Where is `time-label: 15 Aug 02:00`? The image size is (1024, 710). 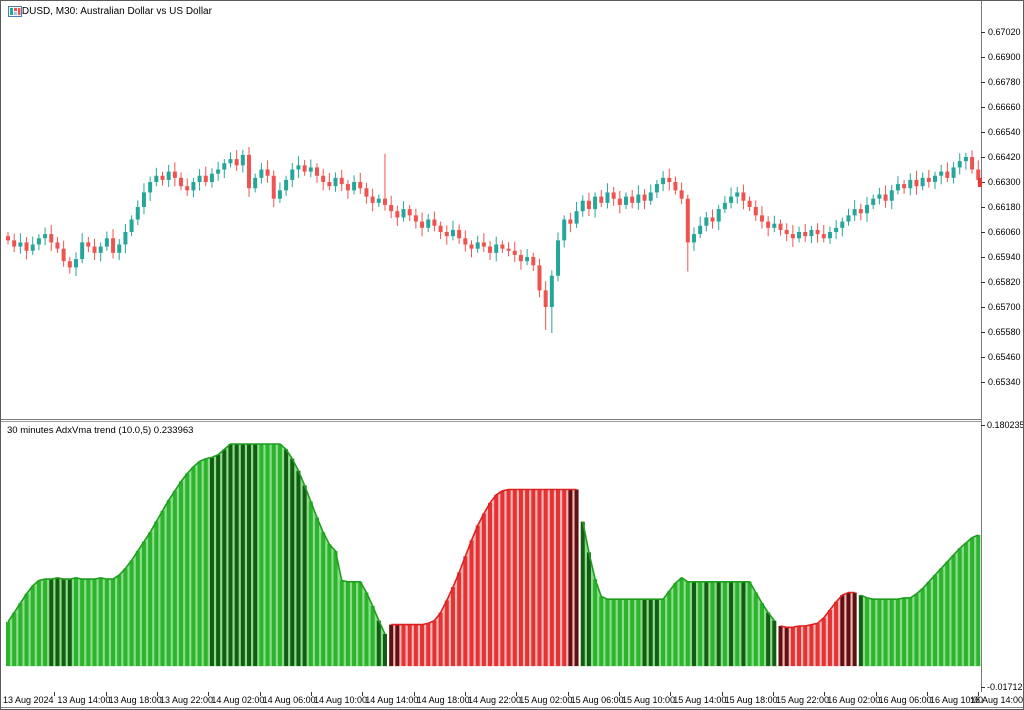 time-label: 15 Aug 02:00 is located at coordinates (546, 700).